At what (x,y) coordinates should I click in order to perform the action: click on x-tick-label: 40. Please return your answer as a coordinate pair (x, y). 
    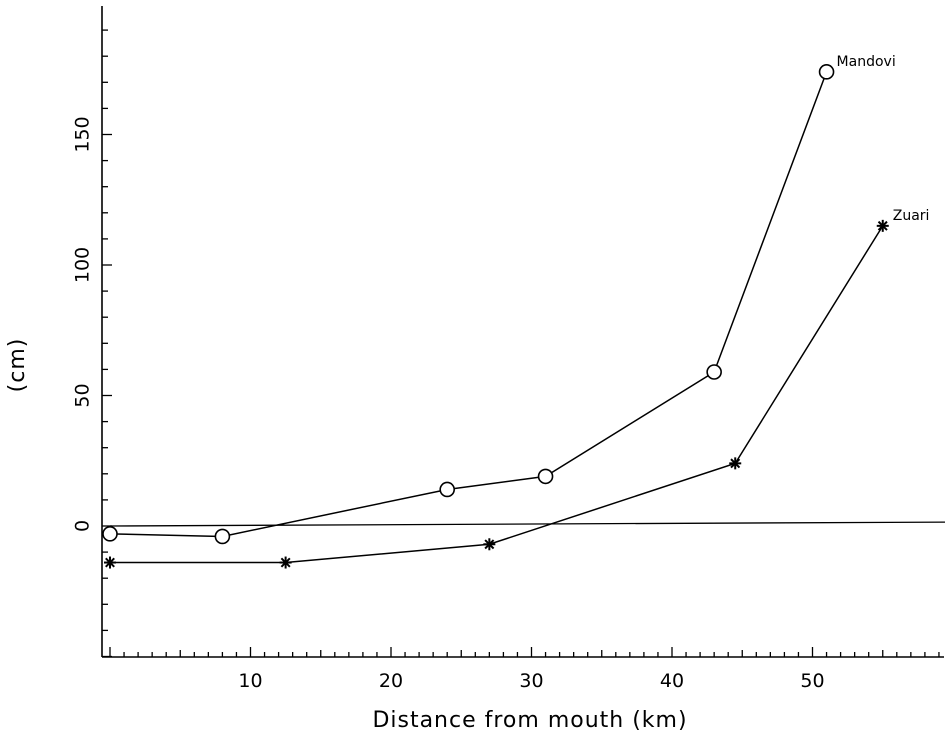
    Looking at the image, I should click on (672, 681).